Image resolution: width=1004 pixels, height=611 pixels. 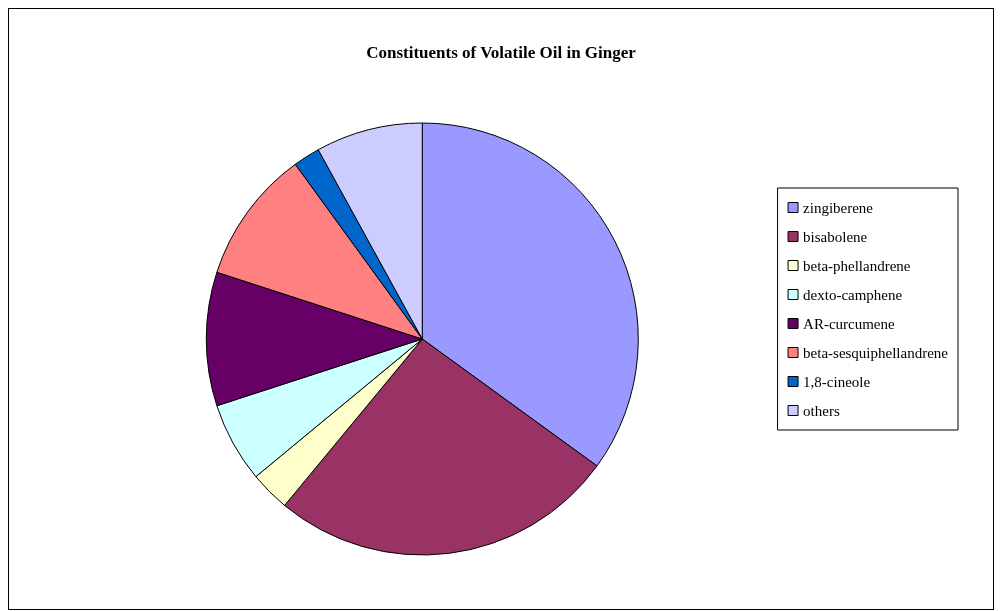 I want to click on legend-label: beta-sesquiphellandrene, so click(x=876, y=352).